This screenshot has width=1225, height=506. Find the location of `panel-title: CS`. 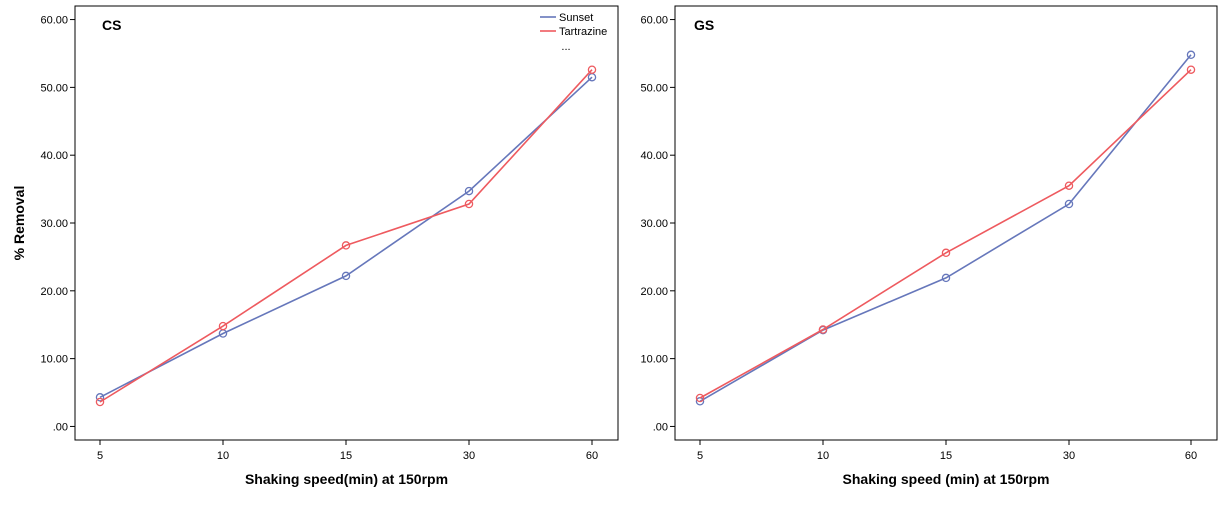

panel-title: CS is located at coordinates (111, 25).